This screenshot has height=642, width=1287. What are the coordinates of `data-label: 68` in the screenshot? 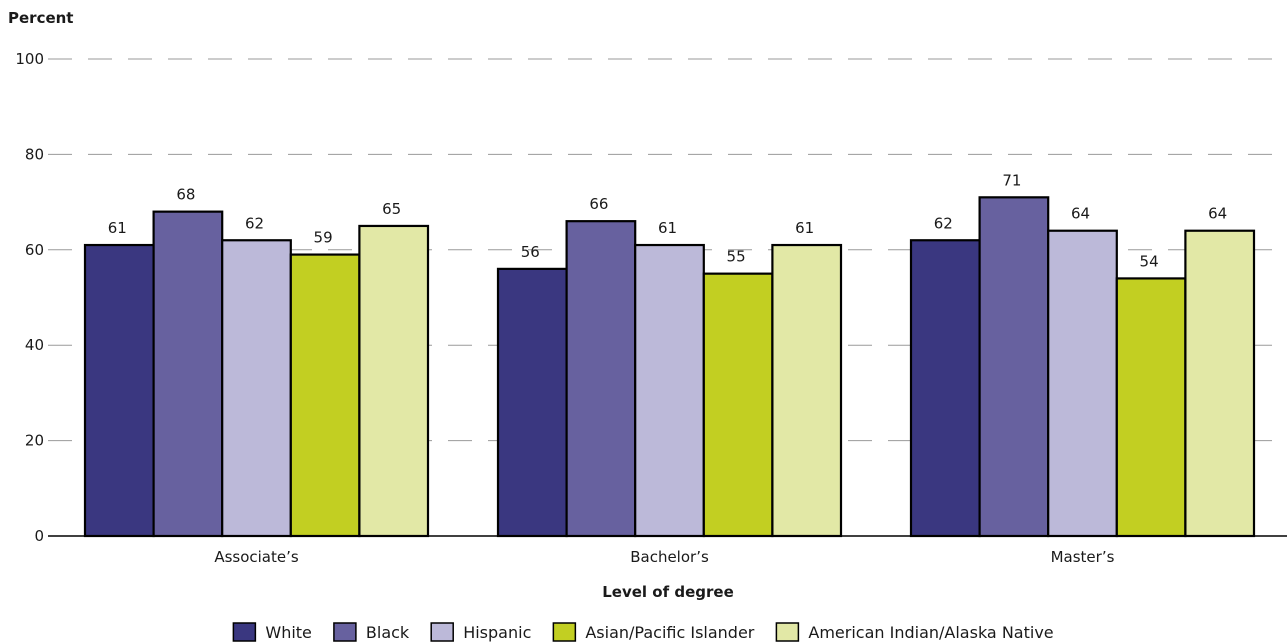 It's located at (185, 195).